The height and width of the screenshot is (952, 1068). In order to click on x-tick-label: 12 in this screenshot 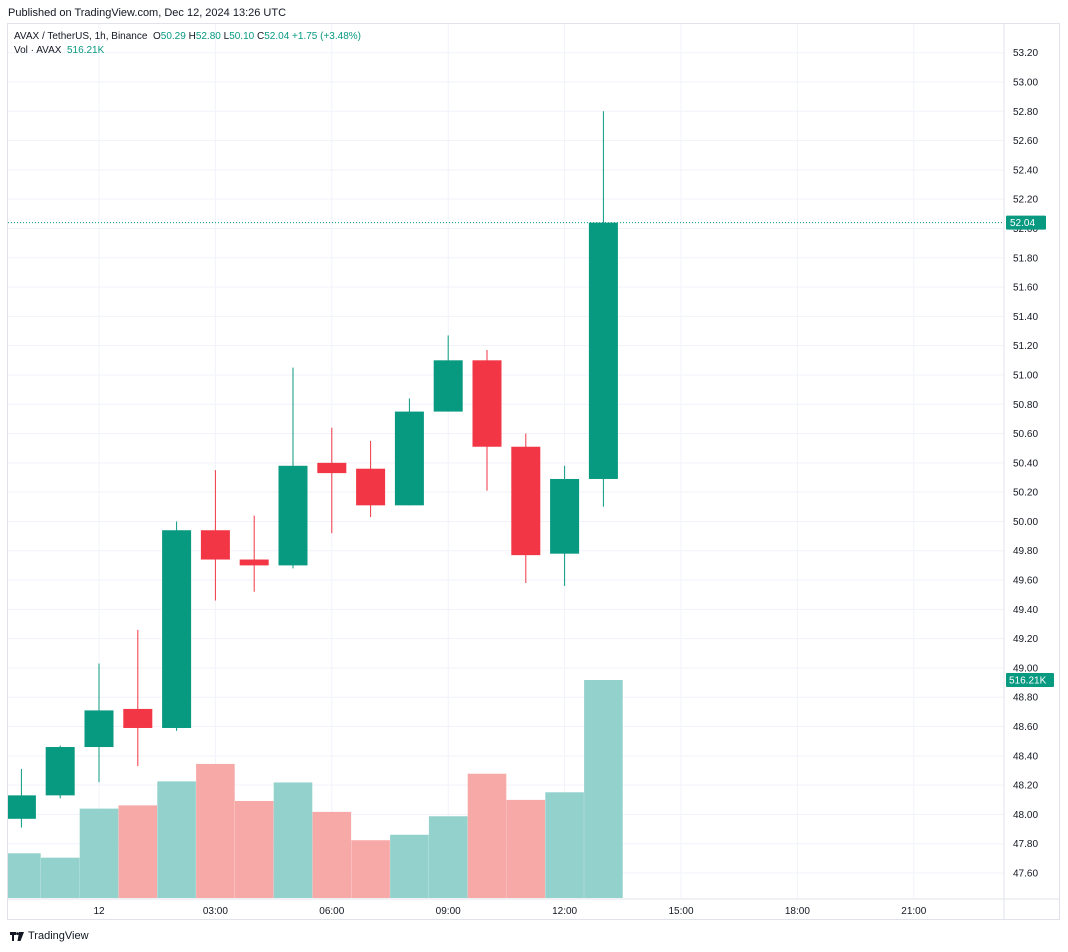, I will do `click(99, 911)`.